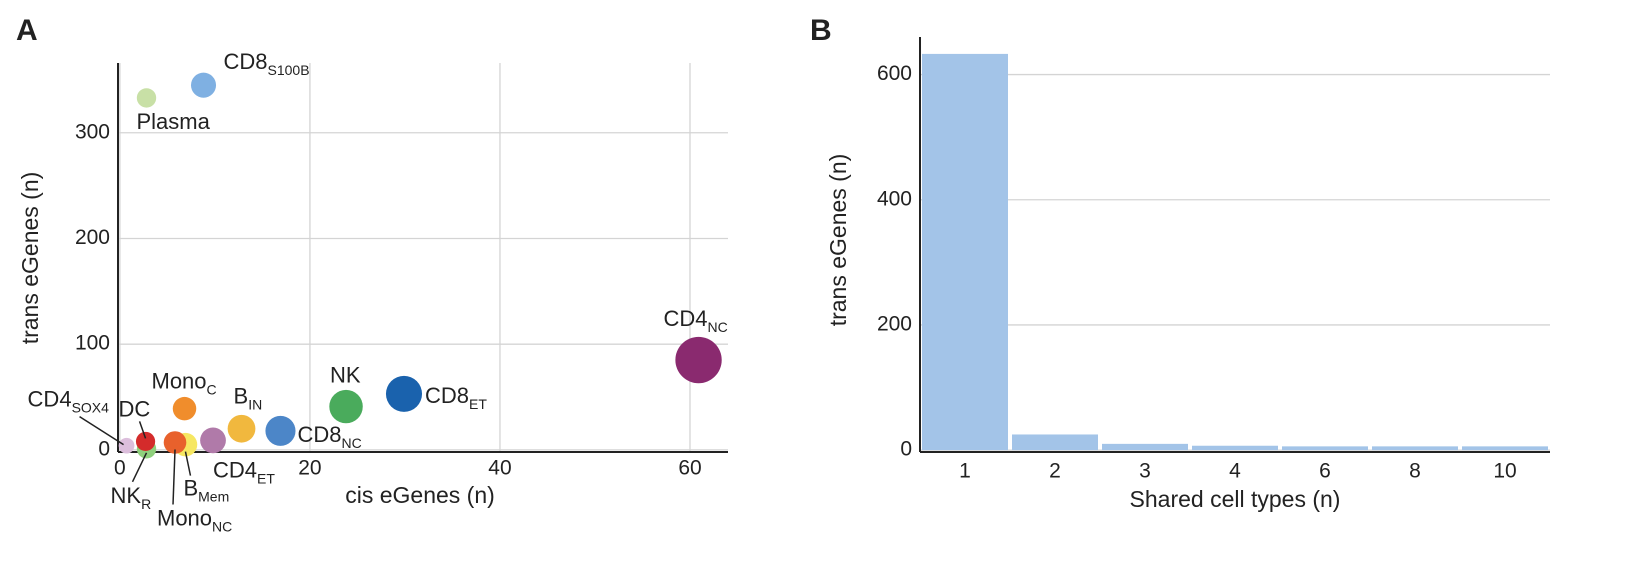  What do you see at coordinates (1504, 471) in the screenshot?
I see `x-tick-label: 10` at bounding box center [1504, 471].